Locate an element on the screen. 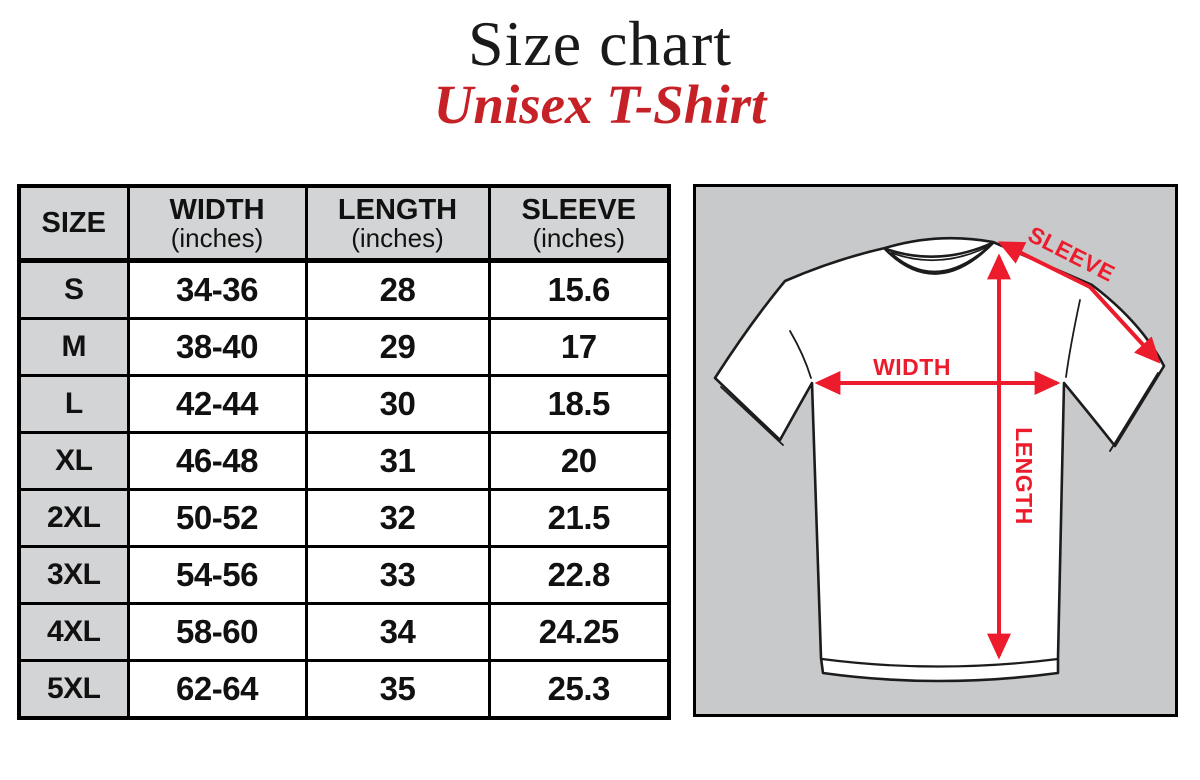  length-cell: 28 is located at coordinates (397, 289).